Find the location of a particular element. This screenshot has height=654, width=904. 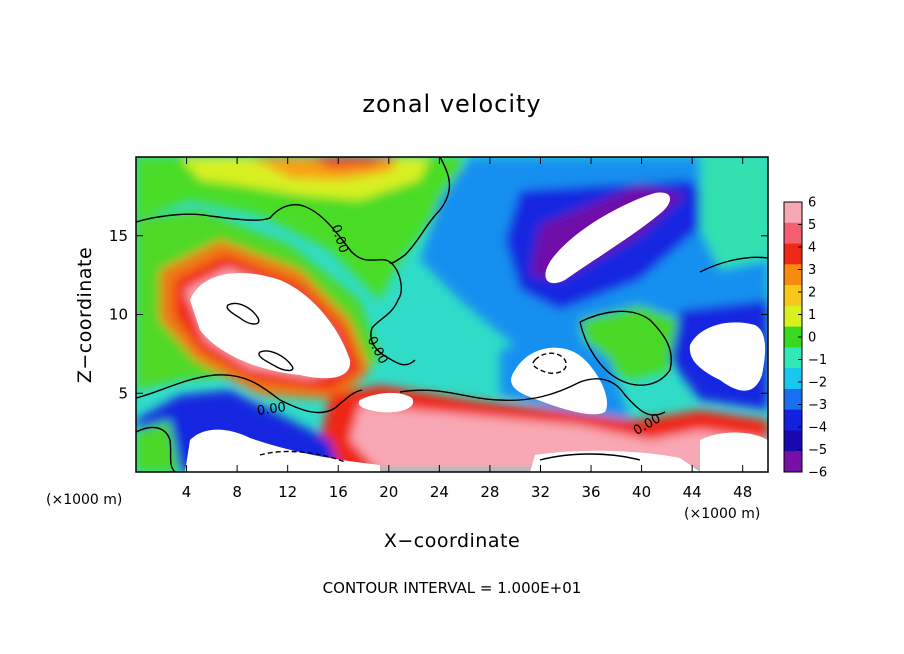

contour-dashed-mid is located at coordinates (549, 363).